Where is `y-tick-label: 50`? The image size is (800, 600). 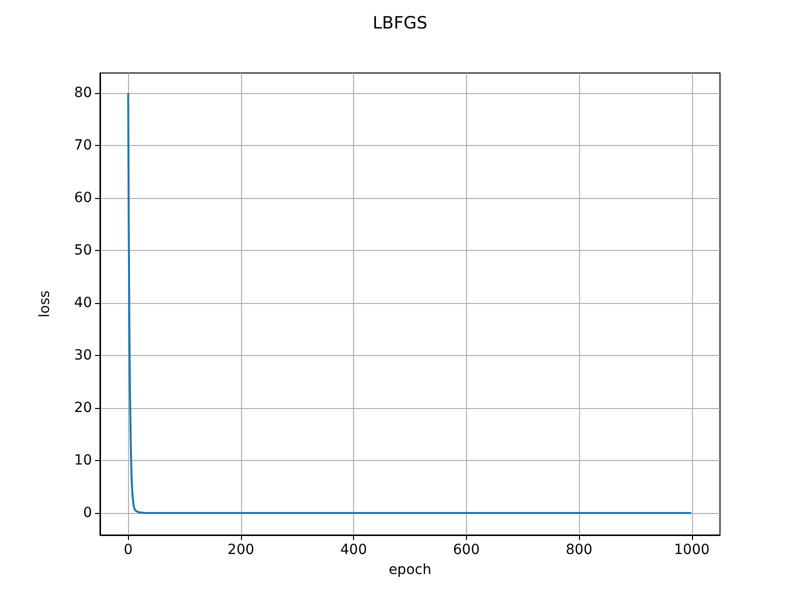 y-tick-label: 50 is located at coordinates (83, 250).